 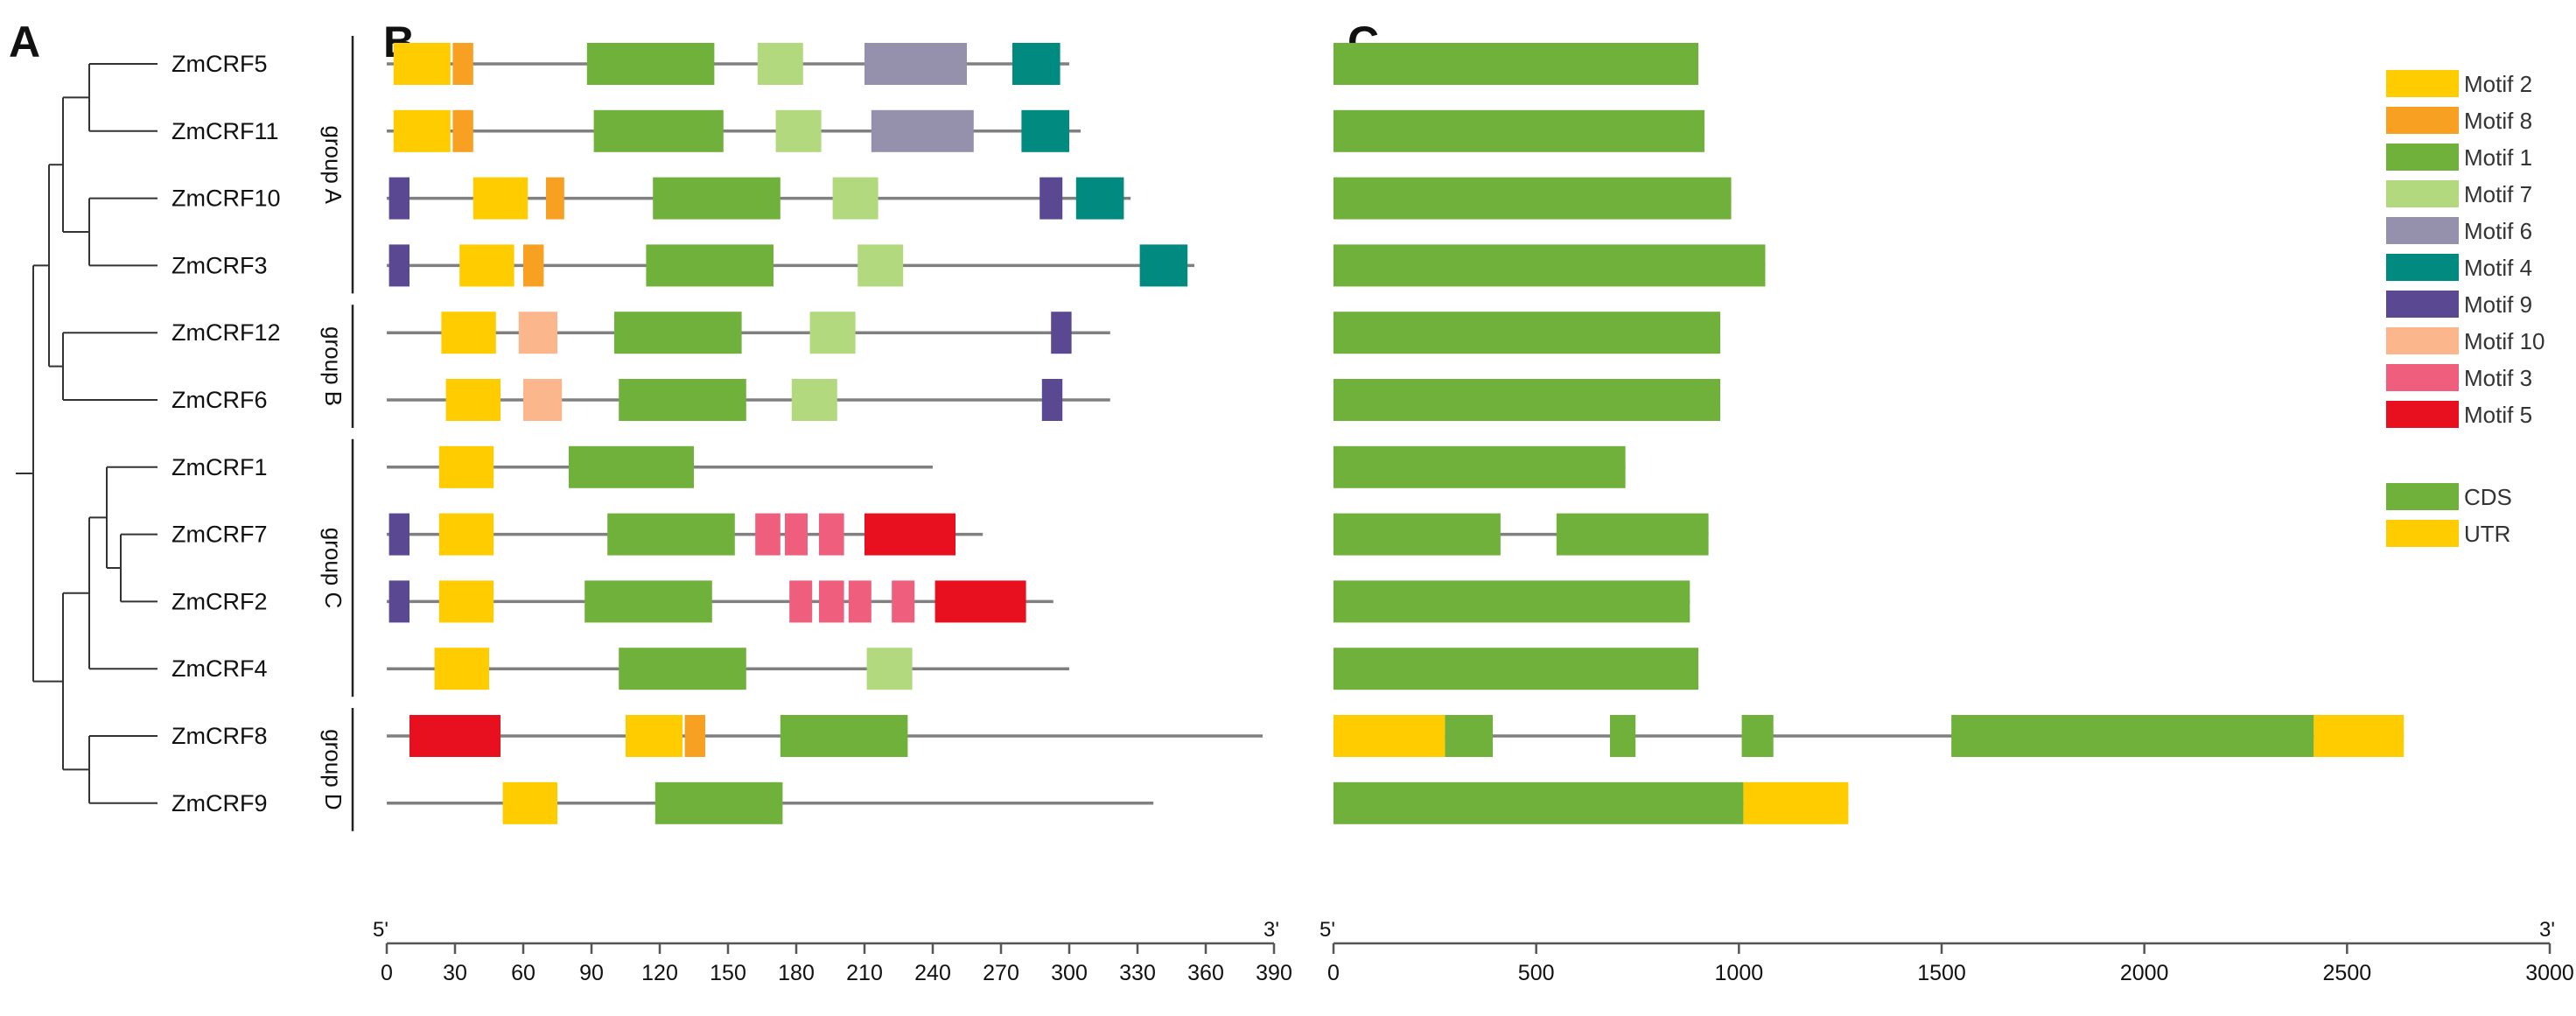 What do you see at coordinates (748, 400) in the screenshot?
I see `motif-row-zmcrf6` at bounding box center [748, 400].